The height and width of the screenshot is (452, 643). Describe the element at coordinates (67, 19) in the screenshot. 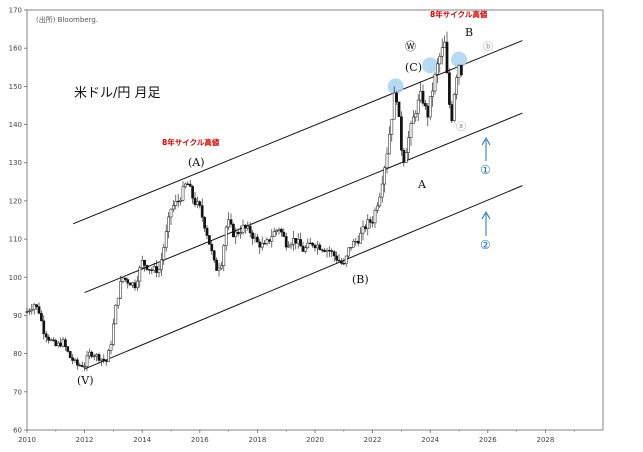

I see `source-note: (出所) Bloomberg.` at that location.